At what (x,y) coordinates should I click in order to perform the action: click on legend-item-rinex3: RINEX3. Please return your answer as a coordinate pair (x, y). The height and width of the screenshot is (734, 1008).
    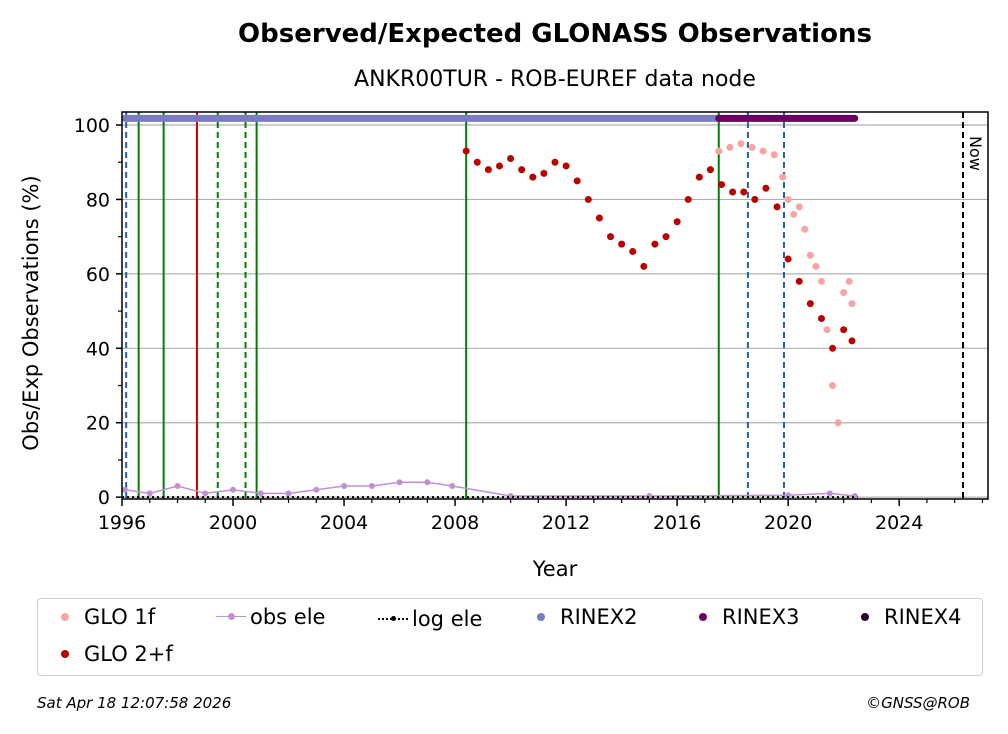
    Looking at the image, I should click on (744, 617).